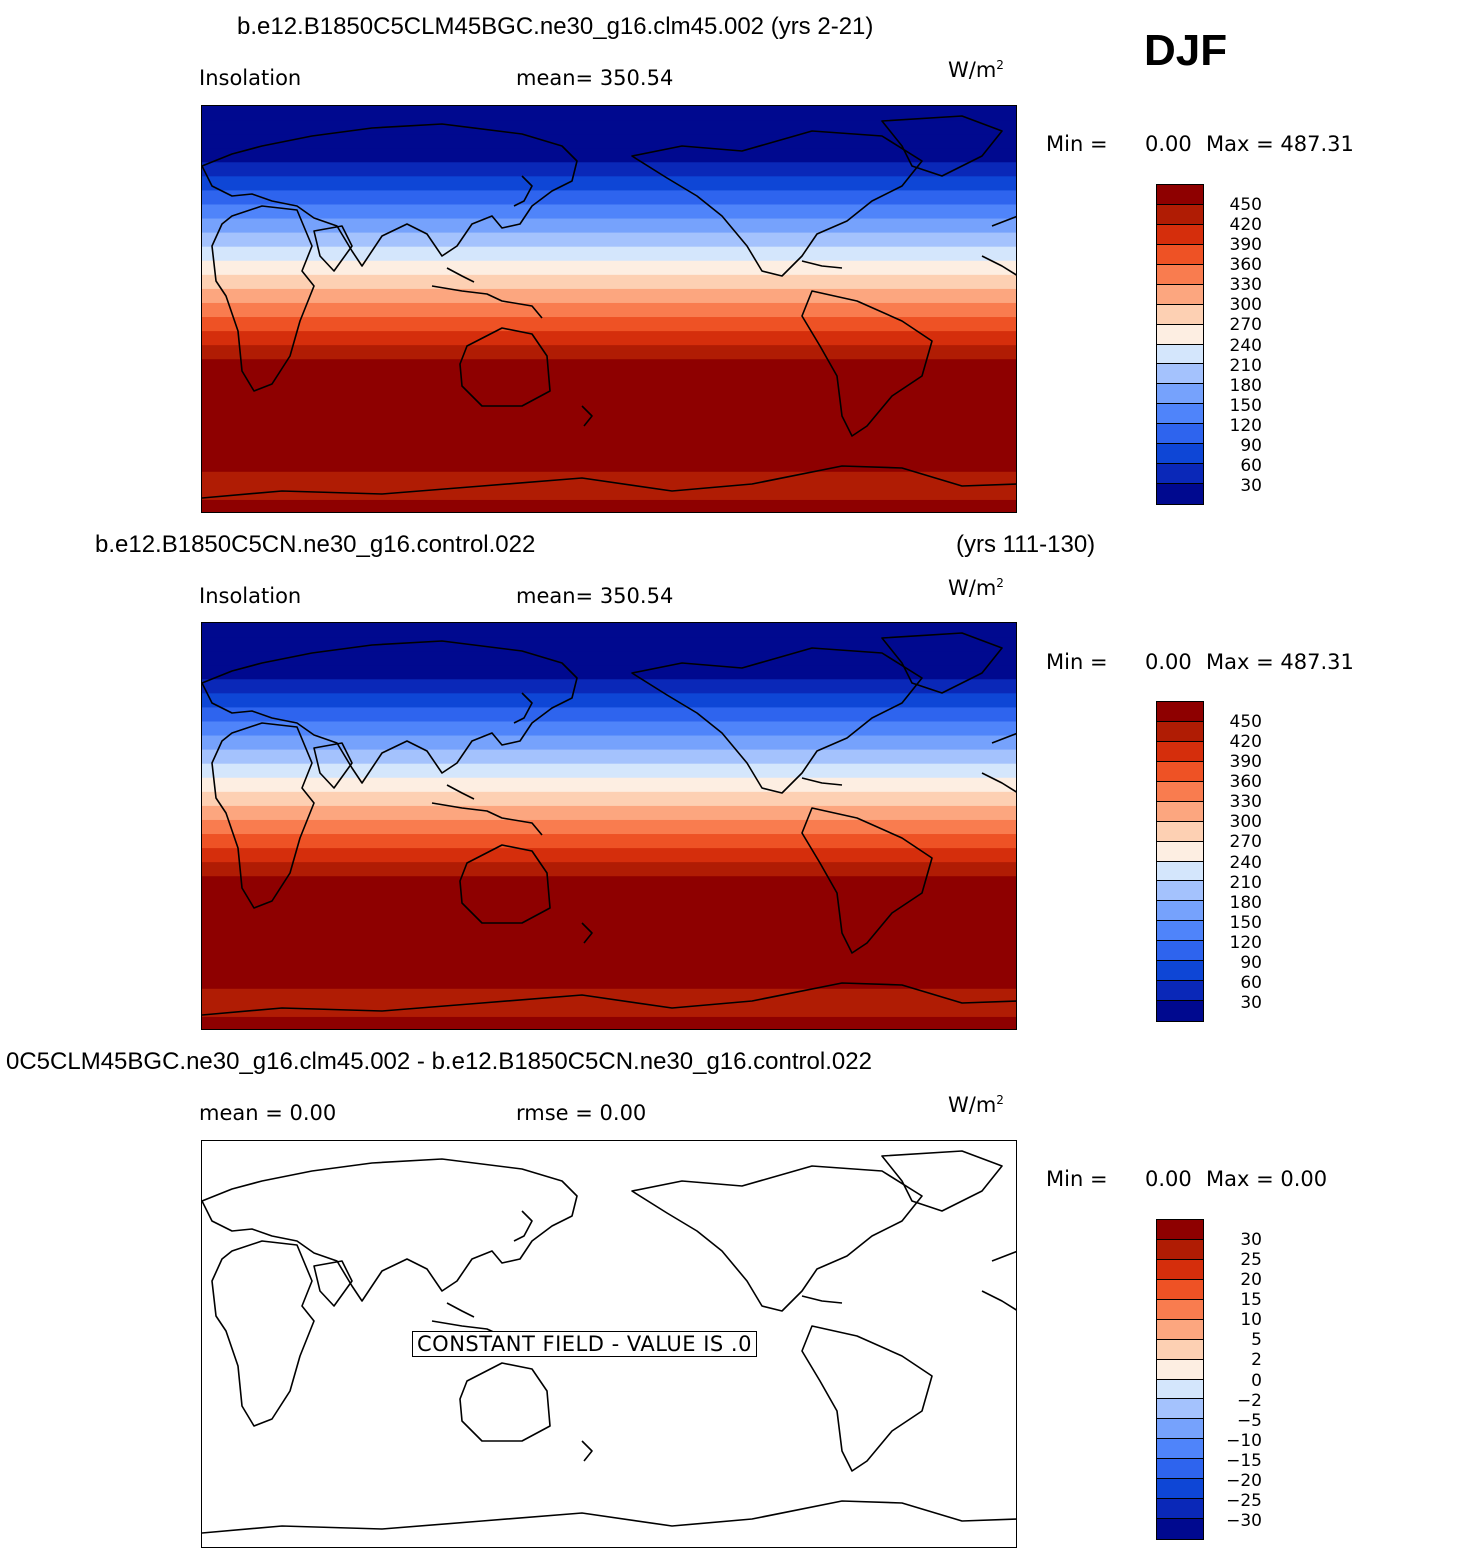  Describe the element at coordinates (1244, 1440) in the screenshot. I see `colorbar-tick-label: −10` at that location.